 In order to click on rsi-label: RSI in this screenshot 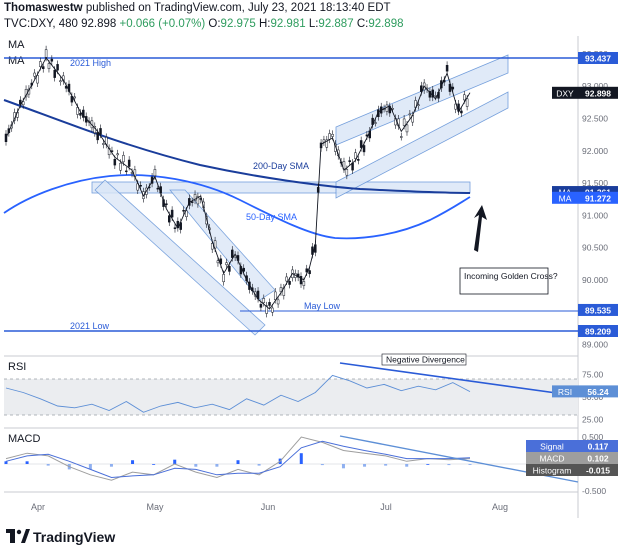, I will do `click(17, 367)`.